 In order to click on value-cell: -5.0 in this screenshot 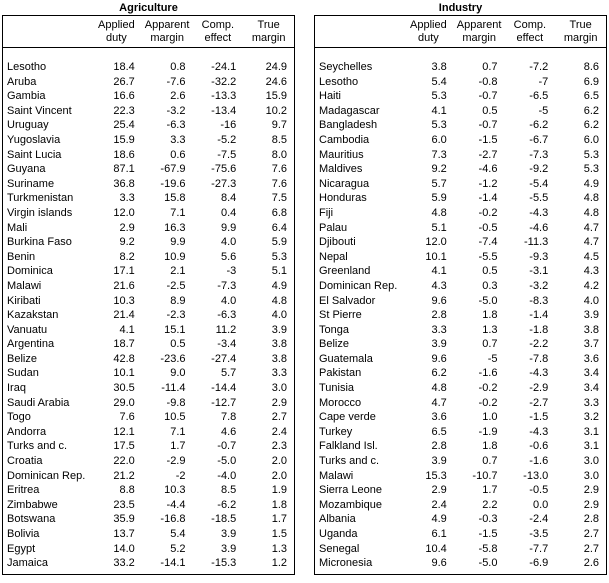, I will do `click(488, 563)`.